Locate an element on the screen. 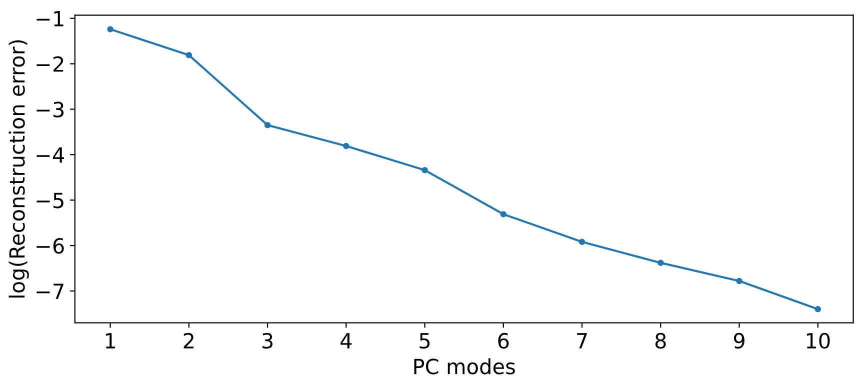  x-tick-label: 1 is located at coordinates (110, 340).